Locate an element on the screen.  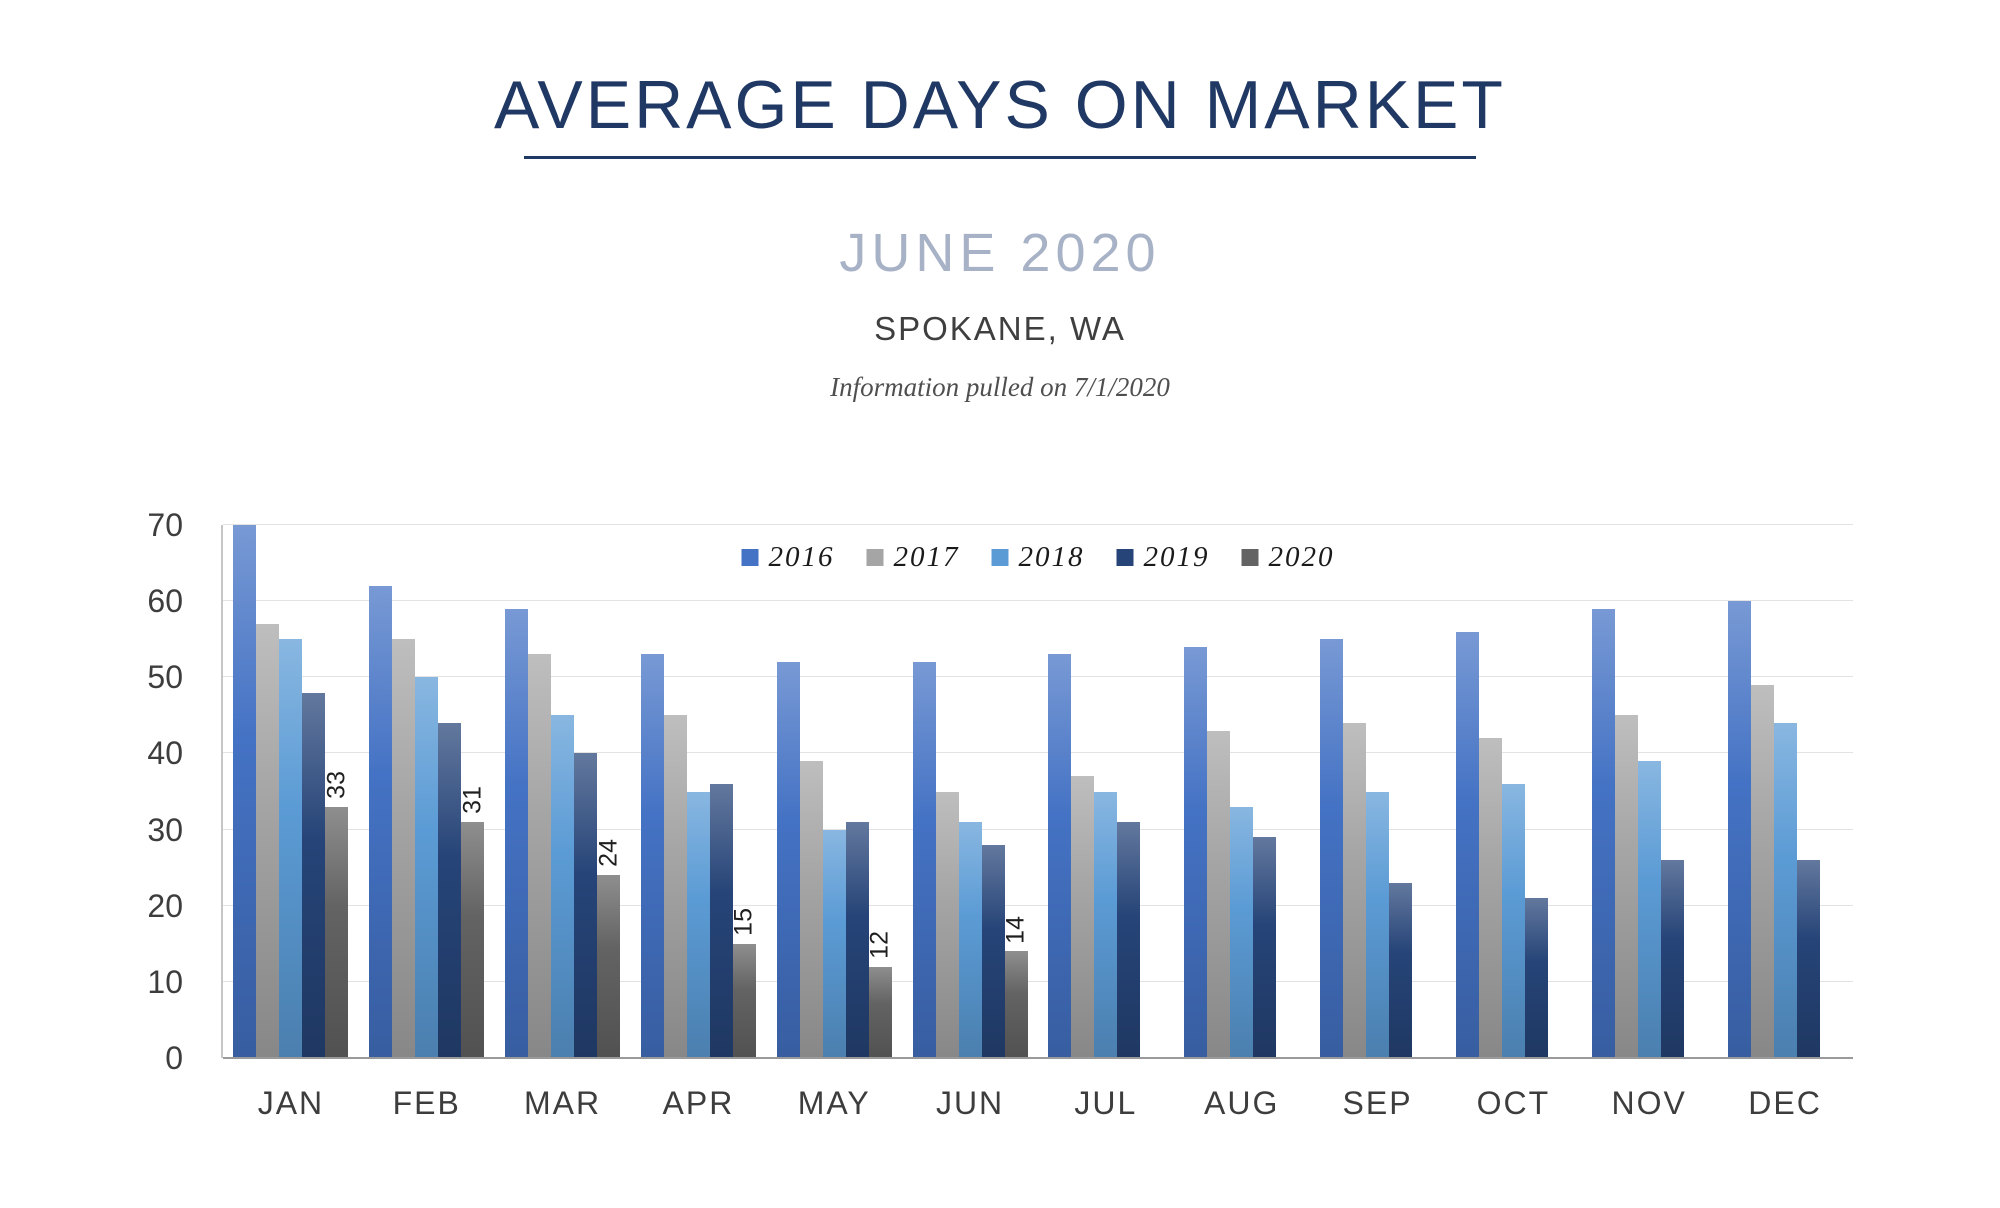
chart-title: AVERAGE DAYS ON MARKET is located at coordinates (1000, 105).